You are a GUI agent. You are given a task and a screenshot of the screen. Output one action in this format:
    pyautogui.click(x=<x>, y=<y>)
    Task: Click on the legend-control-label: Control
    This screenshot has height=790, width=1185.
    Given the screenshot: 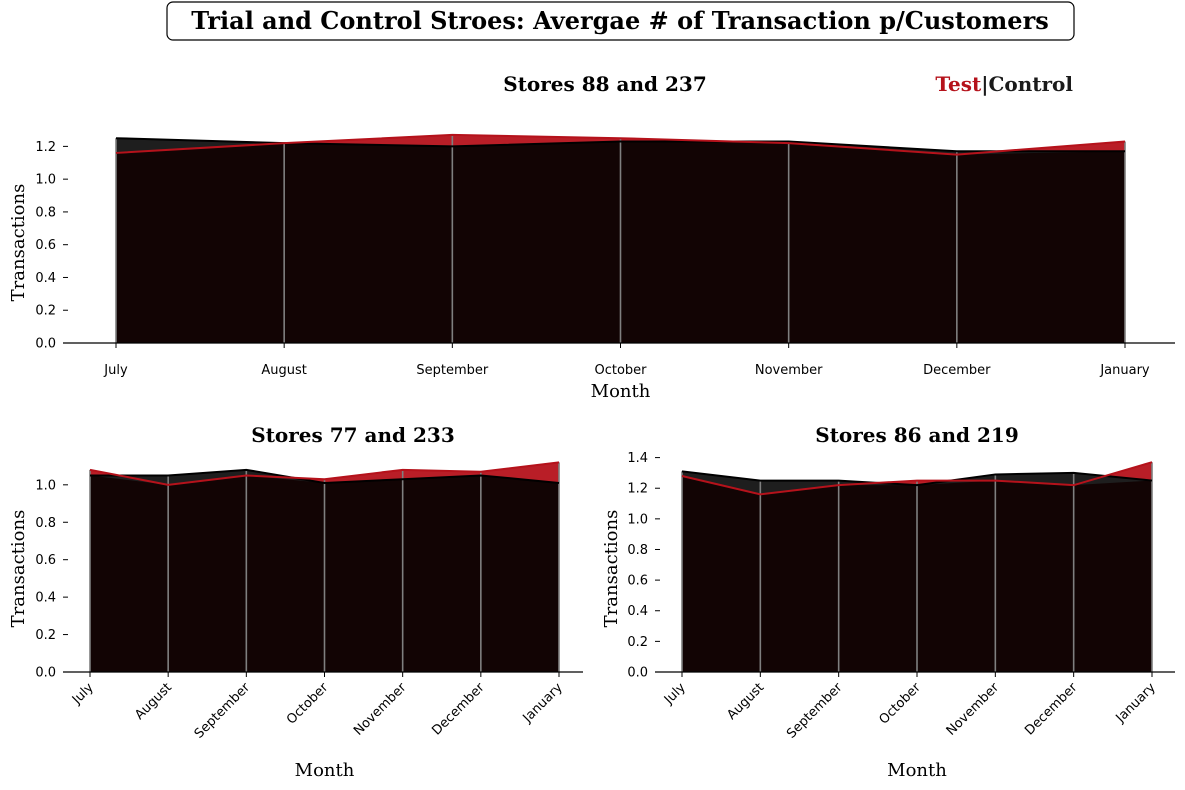 What is the action you would take?
    pyautogui.click(x=1030, y=84)
    